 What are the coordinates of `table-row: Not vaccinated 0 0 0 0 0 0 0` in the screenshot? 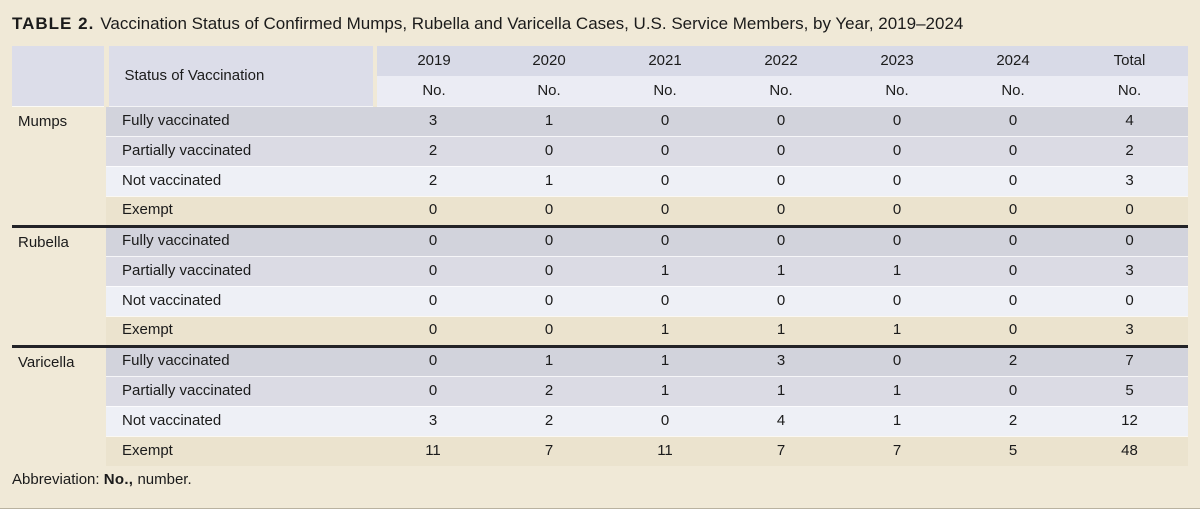 It's located at (600, 300).